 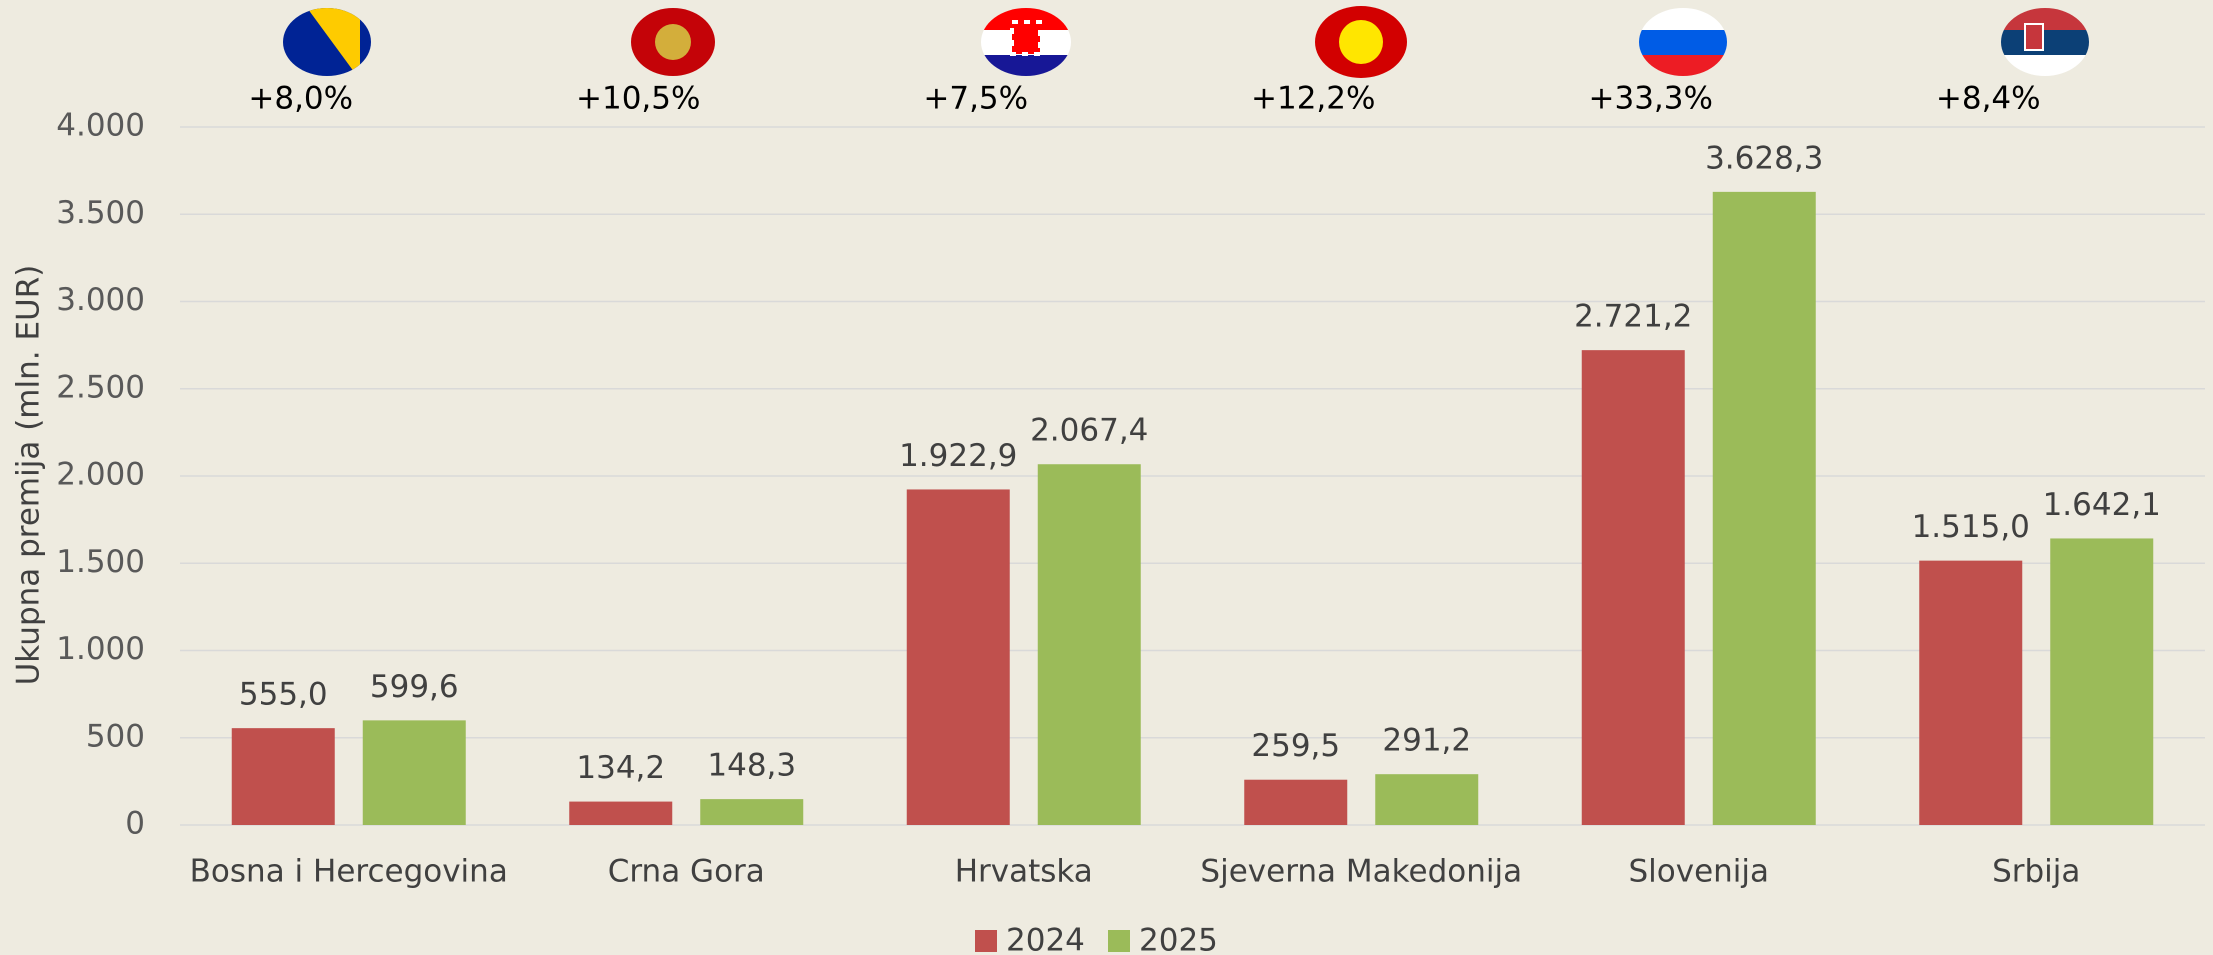 I want to click on annotation: +12,2%, so click(x=1313, y=99).